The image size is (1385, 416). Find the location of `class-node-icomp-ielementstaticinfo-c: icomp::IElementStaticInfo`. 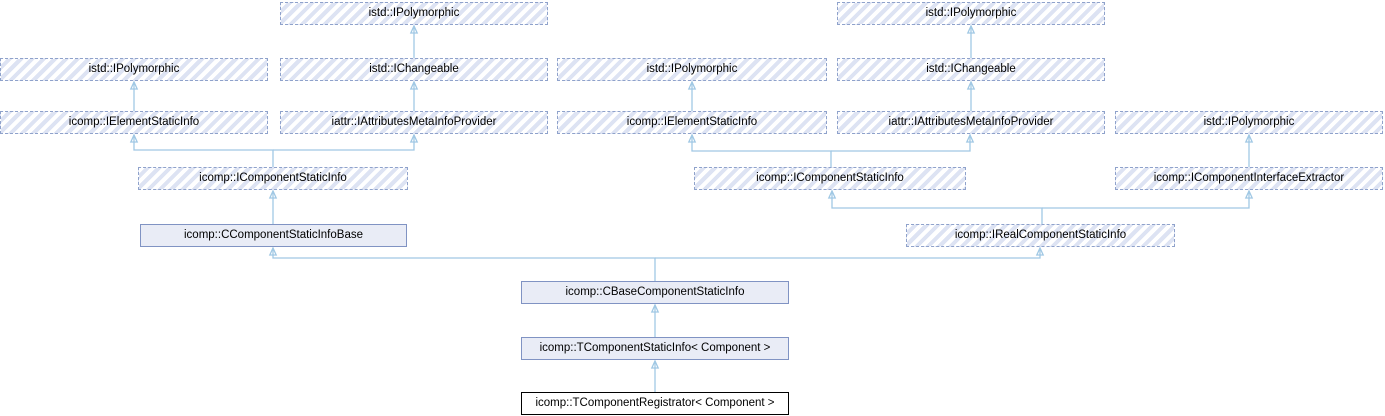

class-node-icomp-ielementstaticinfo-c: icomp::IElementStaticInfo is located at coordinates (692, 122).